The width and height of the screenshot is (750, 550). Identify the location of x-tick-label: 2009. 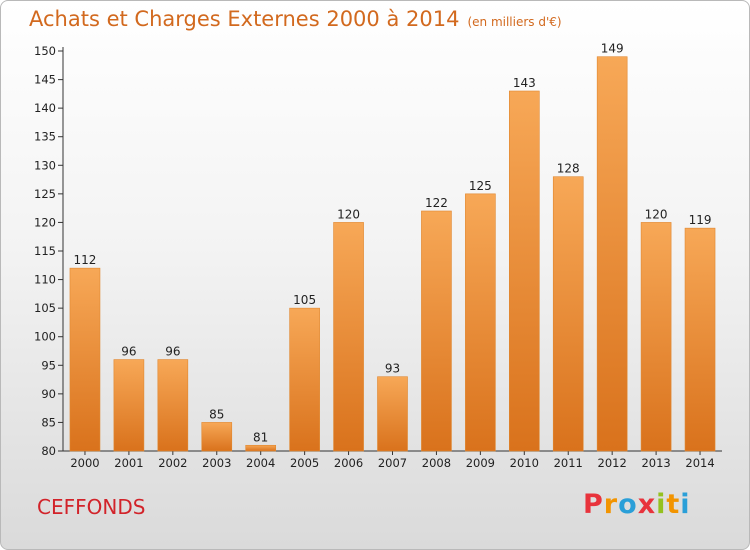
(480, 463).